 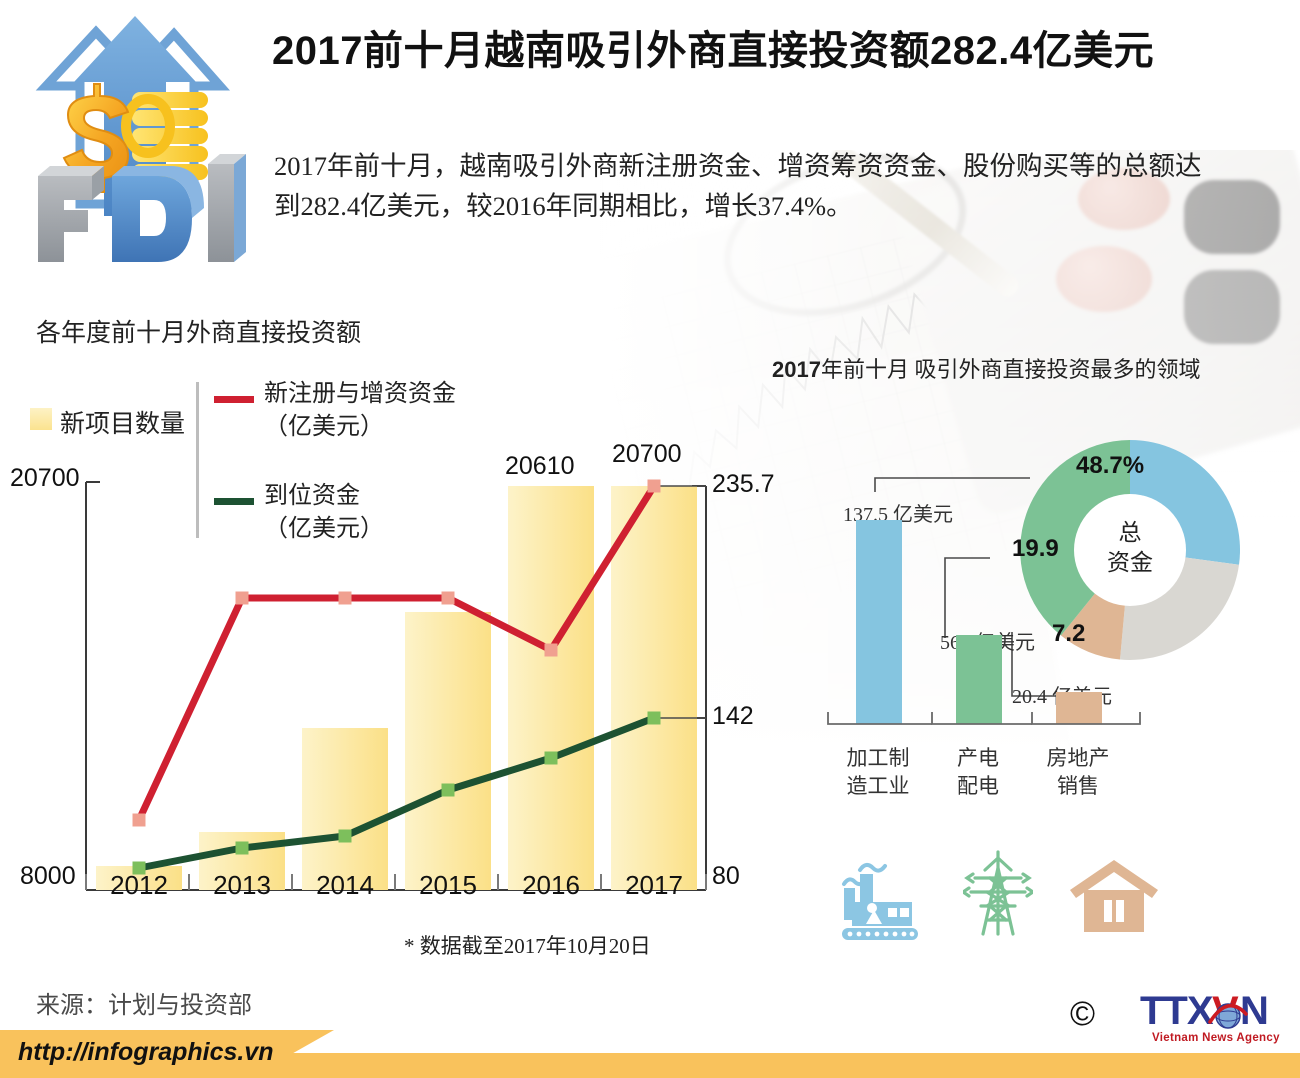 What do you see at coordinates (1130, 532) in the screenshot?
I see `donut-center-line1: 总` at bounding box center [1130, 532].